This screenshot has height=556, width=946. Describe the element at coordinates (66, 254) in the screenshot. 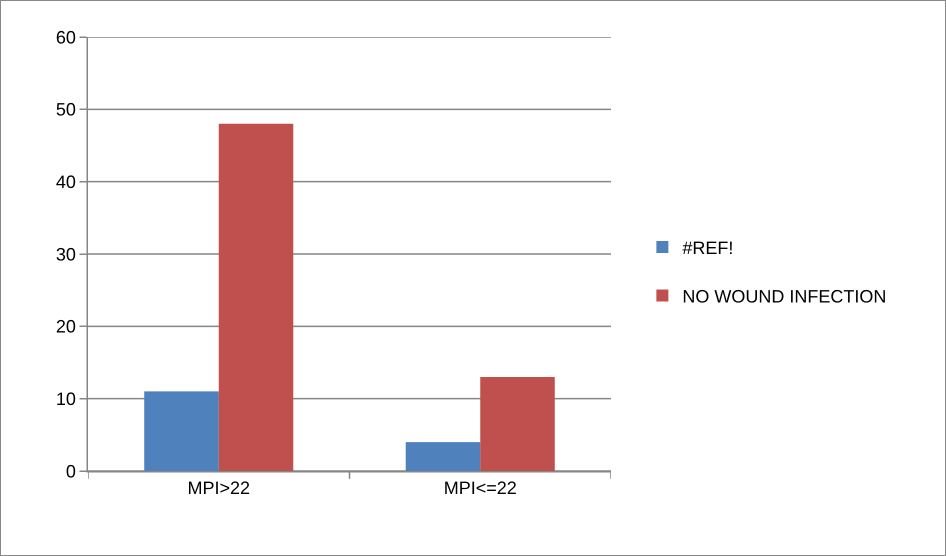

I see `y-tick-label: 30` at that location.